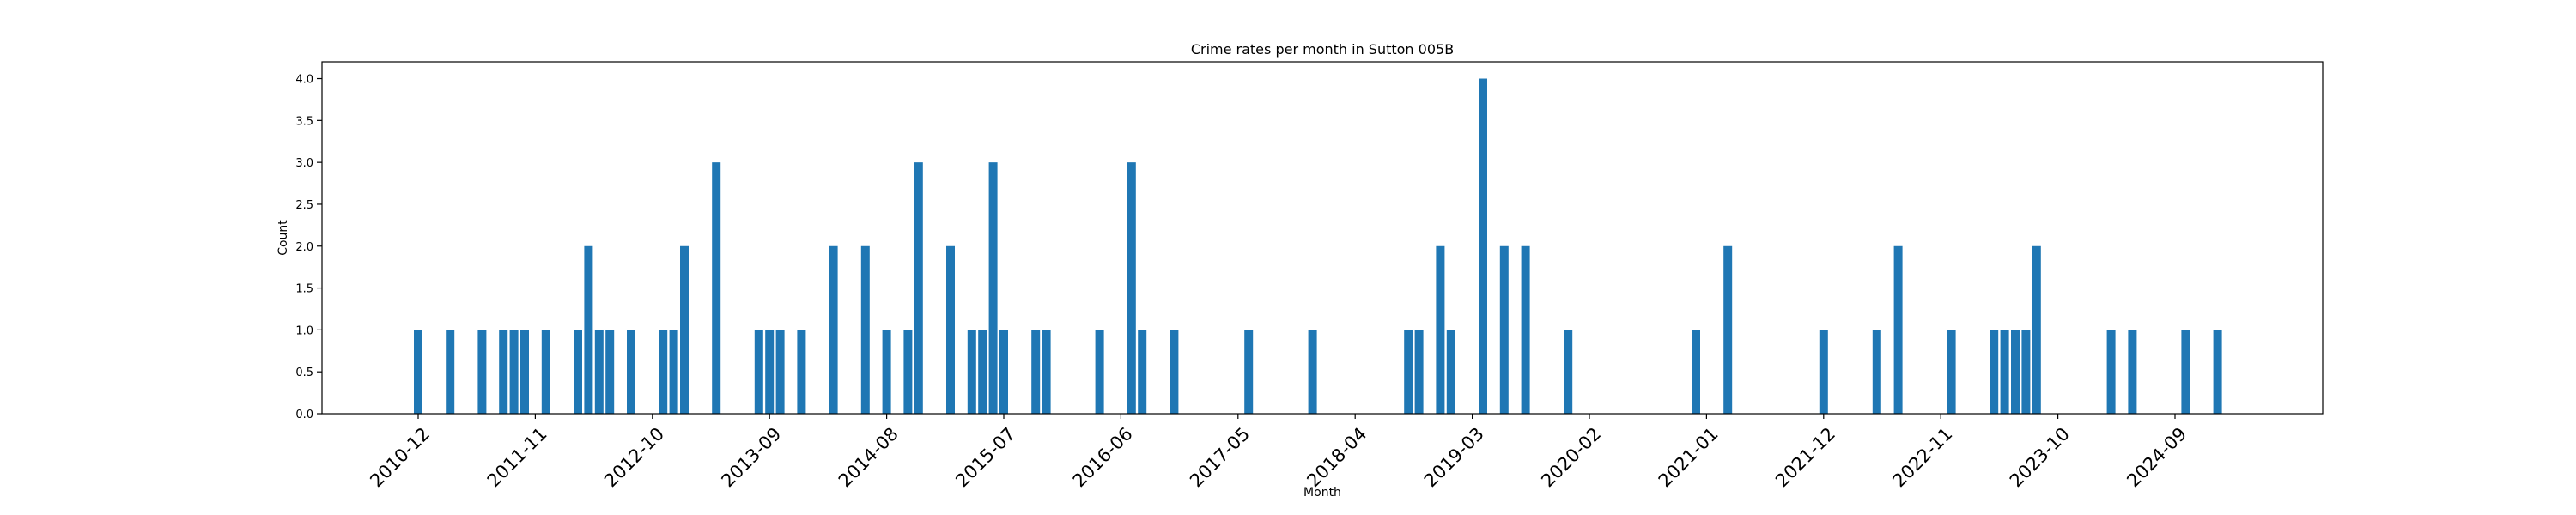 The image size is (2576, 515). Describe the element at coordinates (304, 415) in the screenshot. I see `y-tick-label: 0.0` at that location.